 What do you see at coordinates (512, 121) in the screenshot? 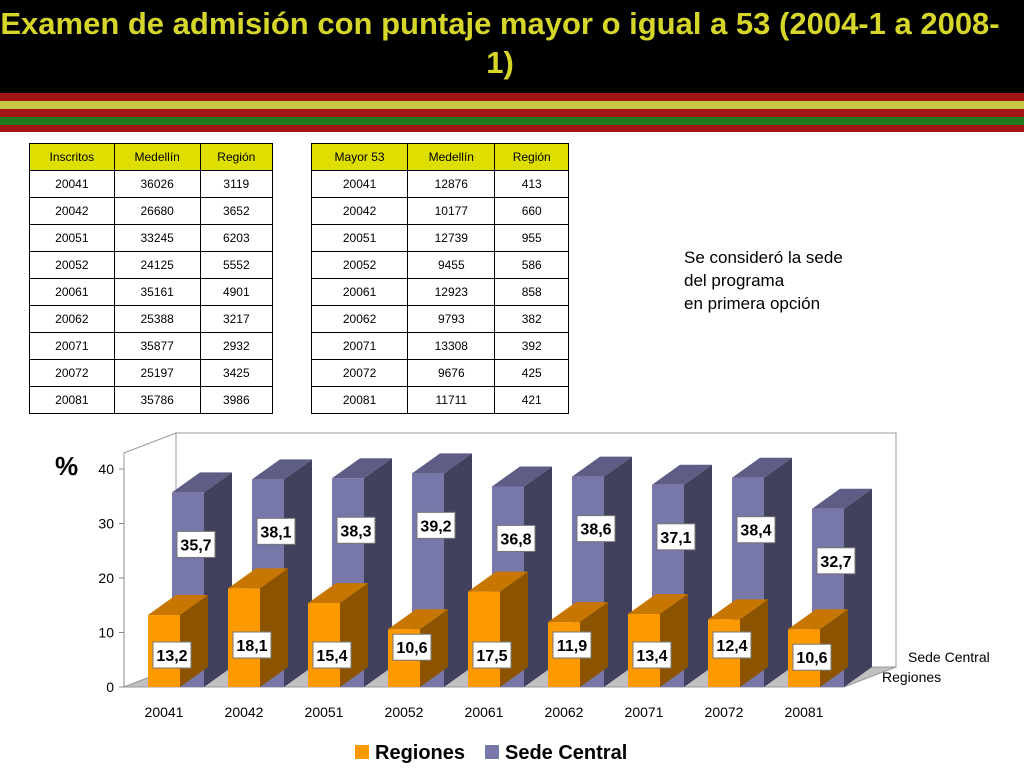
I see `stripe-green` at bounding box center [512, 121].